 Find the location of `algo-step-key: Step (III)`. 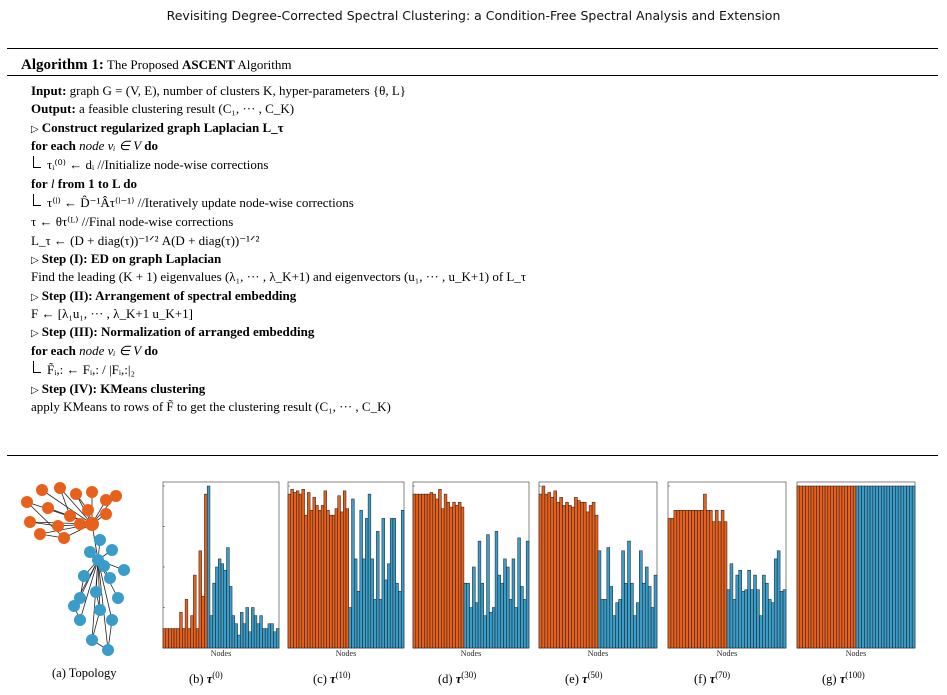

algo-step-key: Step (III) is located at coordinates (67, 332).